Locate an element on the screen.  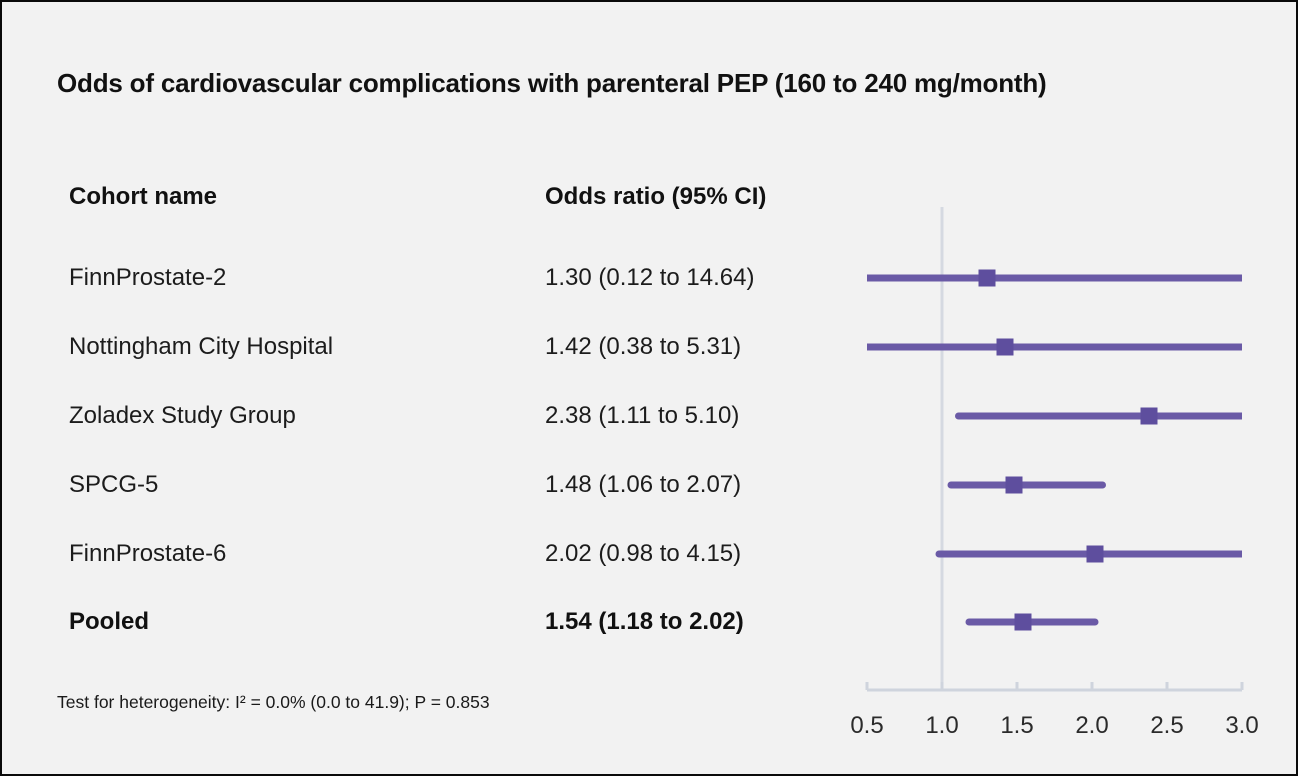
cohort-name: SPCG-5 is located at coordinates (114, 484).